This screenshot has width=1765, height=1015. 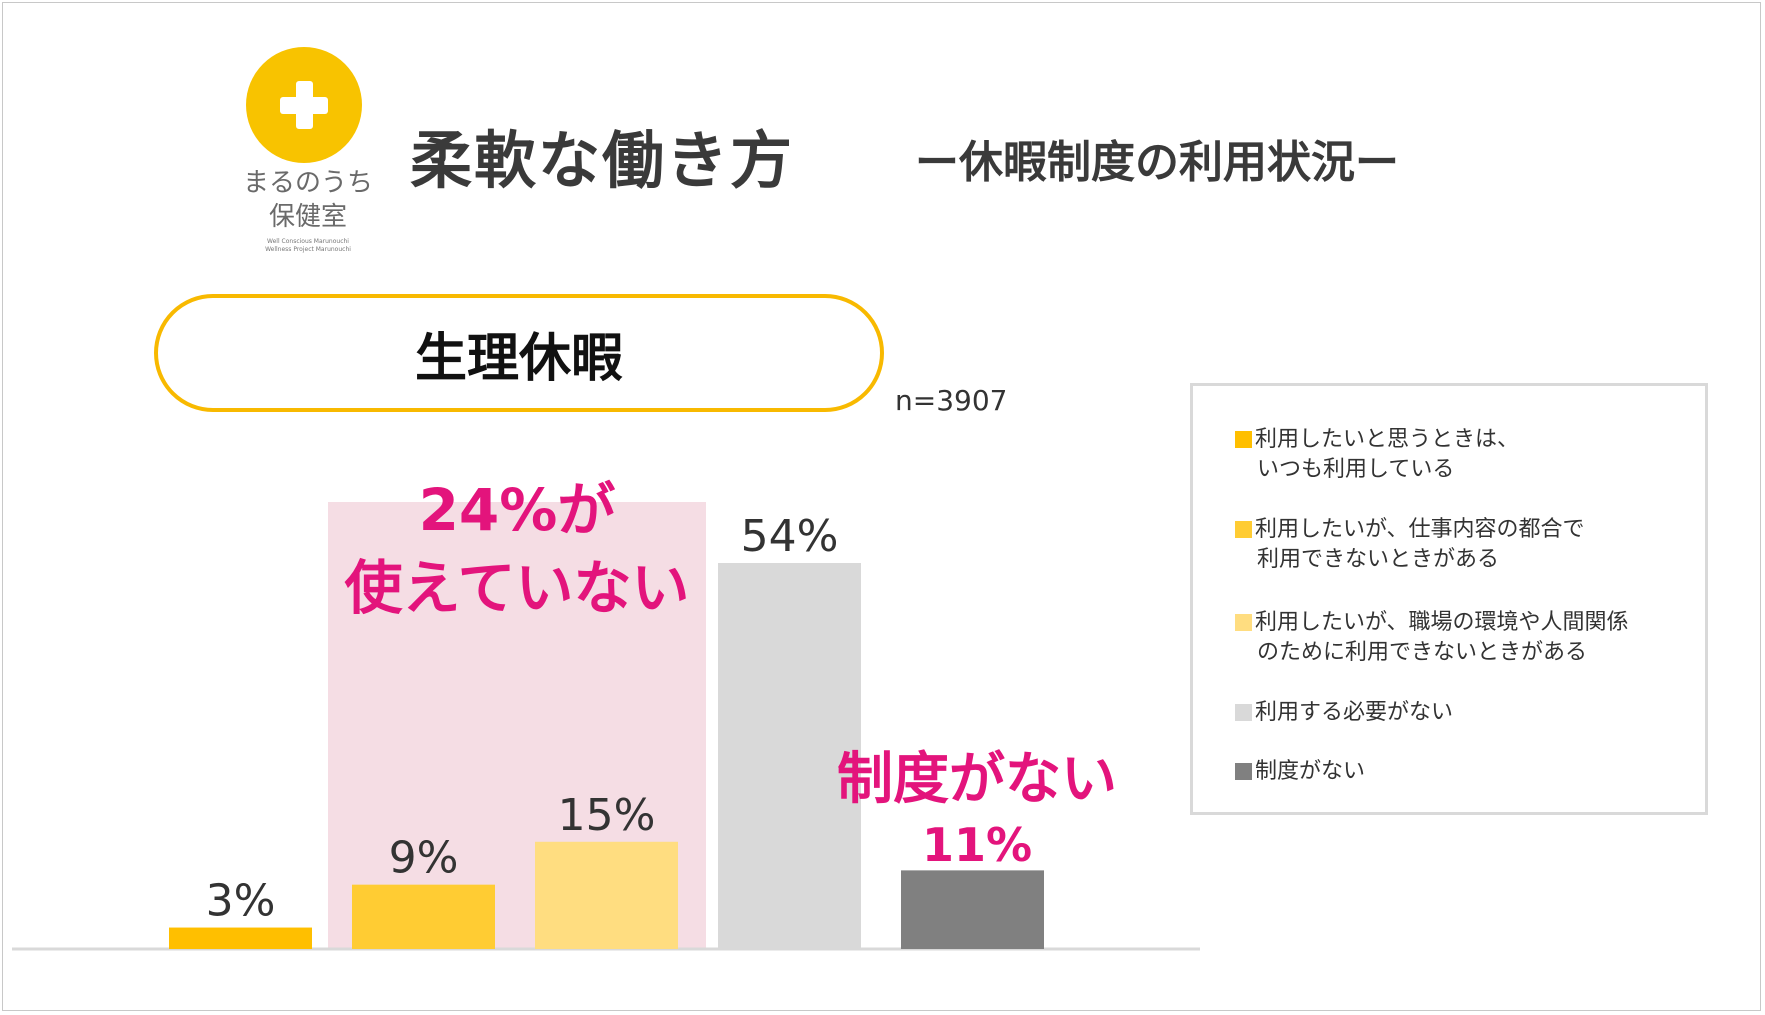 What do you see at coordinates (1157, 162) in the screenshot?
I see `page-subtitle: ー休暇制度の利用状況ー` at bounding box center [1157, 162].